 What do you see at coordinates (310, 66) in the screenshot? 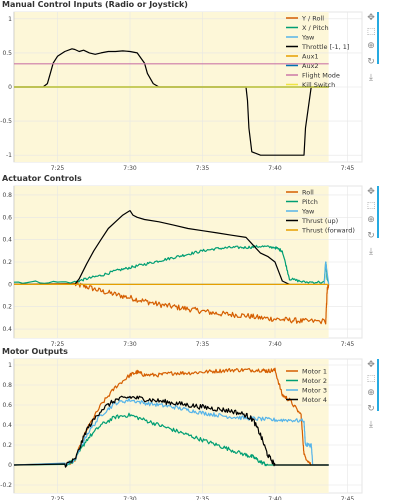
I see `legend-label: Aux2` at bounding box center [310, 66].